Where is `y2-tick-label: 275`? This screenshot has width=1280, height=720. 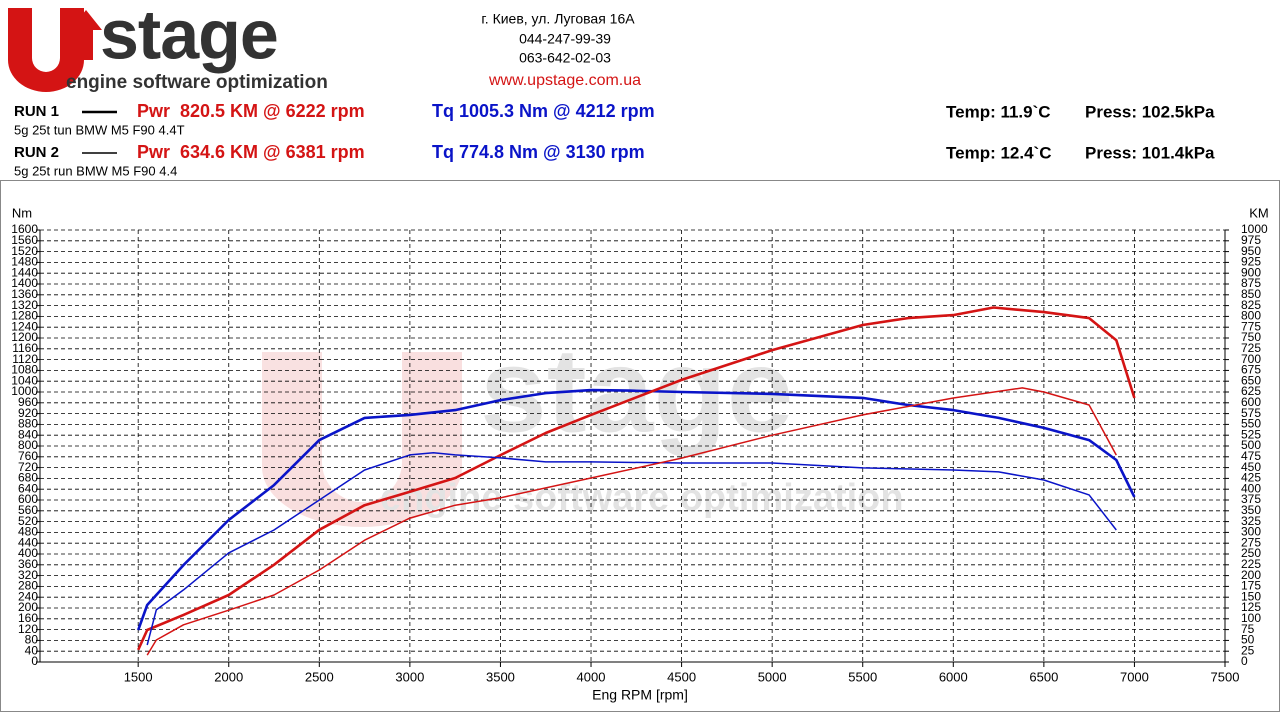
y2-tick-label: 275 is located at coordinates (1251, 542).